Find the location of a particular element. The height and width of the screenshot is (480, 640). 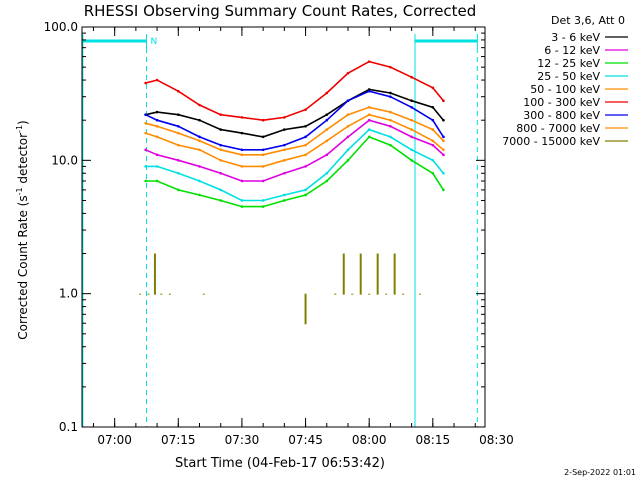

legend-label-1: 6 - 12 keV is located at coordinates (572, 50).